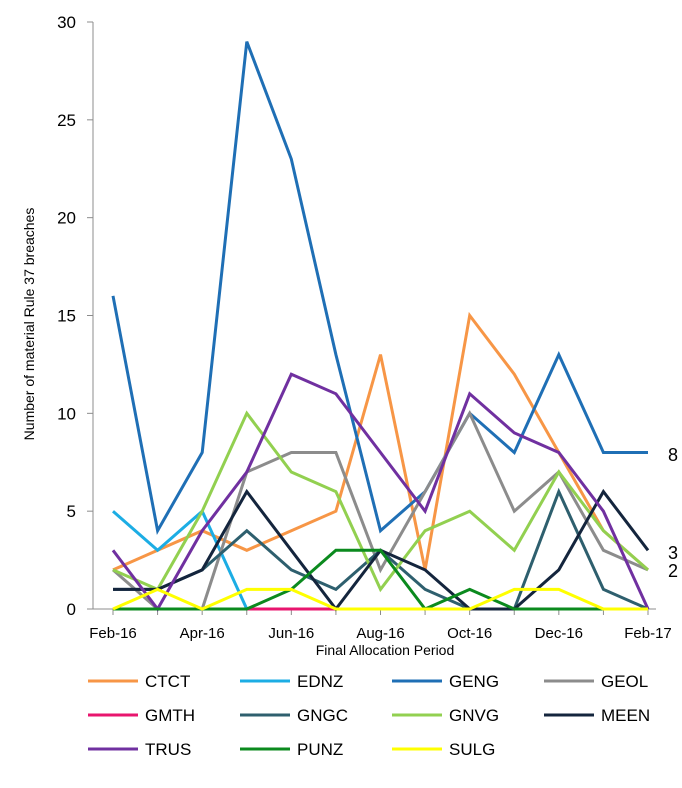 The image size is (682, 788). Describe the element at coordinates (673, 571) in the screenshot. I see `end-value-label: 2` at that location.